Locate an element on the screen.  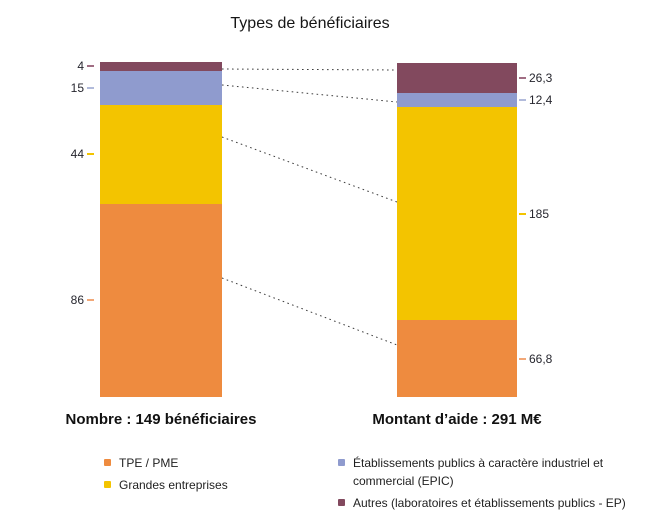
tick-value: 15 is located at coordinates (77, 87).